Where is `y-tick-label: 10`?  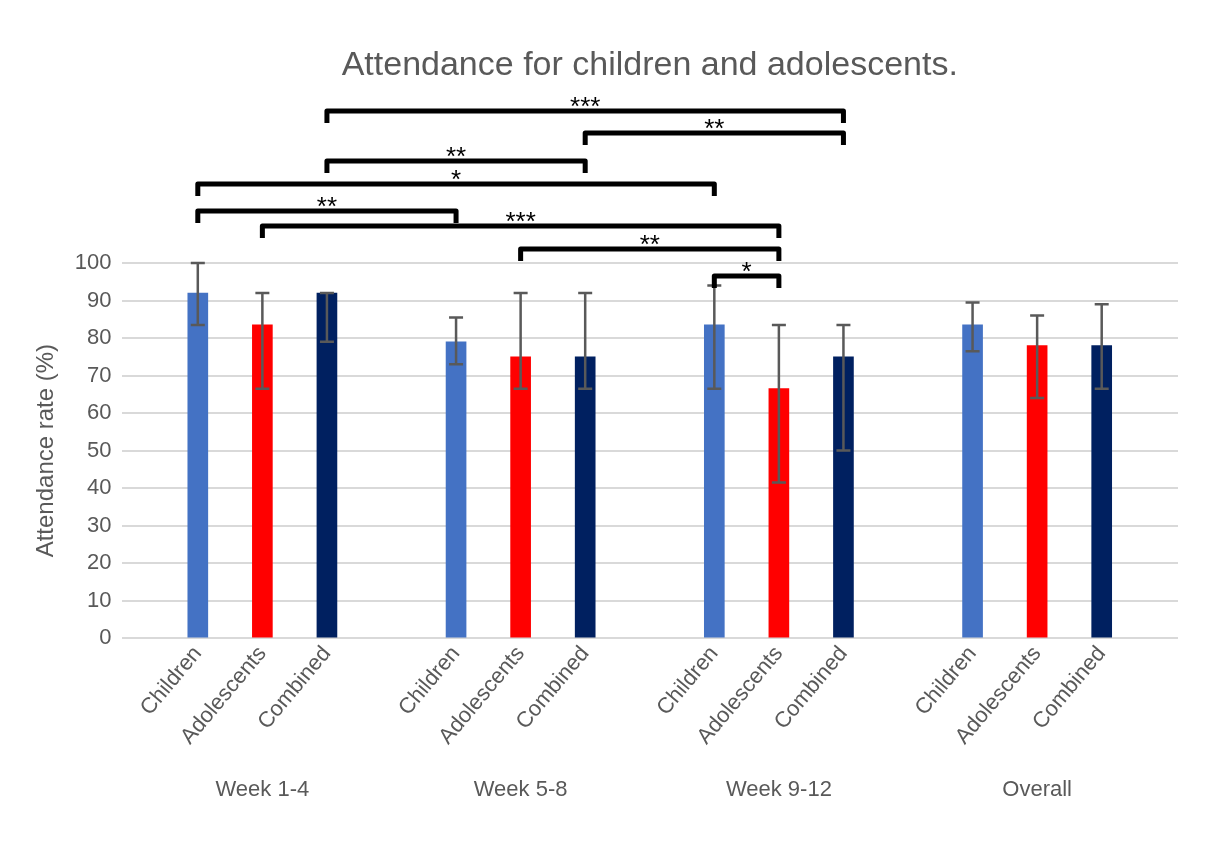 y-tick-label: 10 is located at coordinates (99, 599).